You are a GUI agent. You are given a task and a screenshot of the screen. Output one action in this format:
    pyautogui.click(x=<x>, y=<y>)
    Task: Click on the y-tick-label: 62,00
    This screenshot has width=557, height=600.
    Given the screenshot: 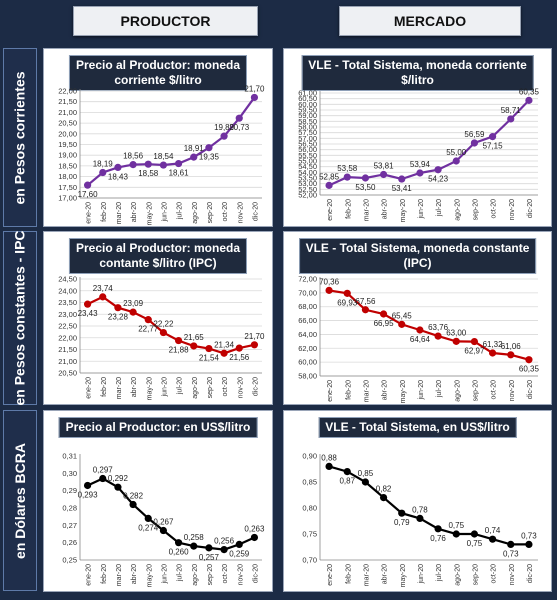 What is the action you would take?
    pyautogui.click(x=307, y=348)
    